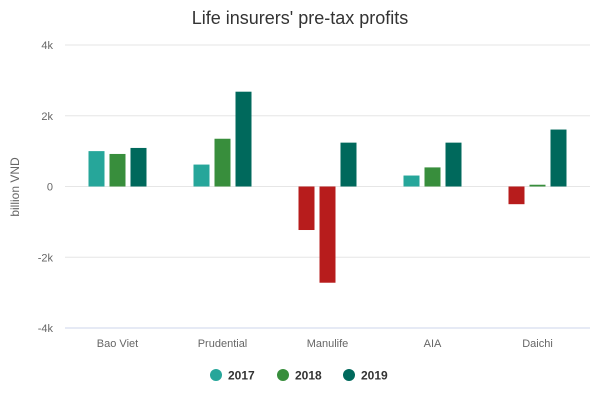  I want to click on bar-2019-bao-viet, so click(138, 167).